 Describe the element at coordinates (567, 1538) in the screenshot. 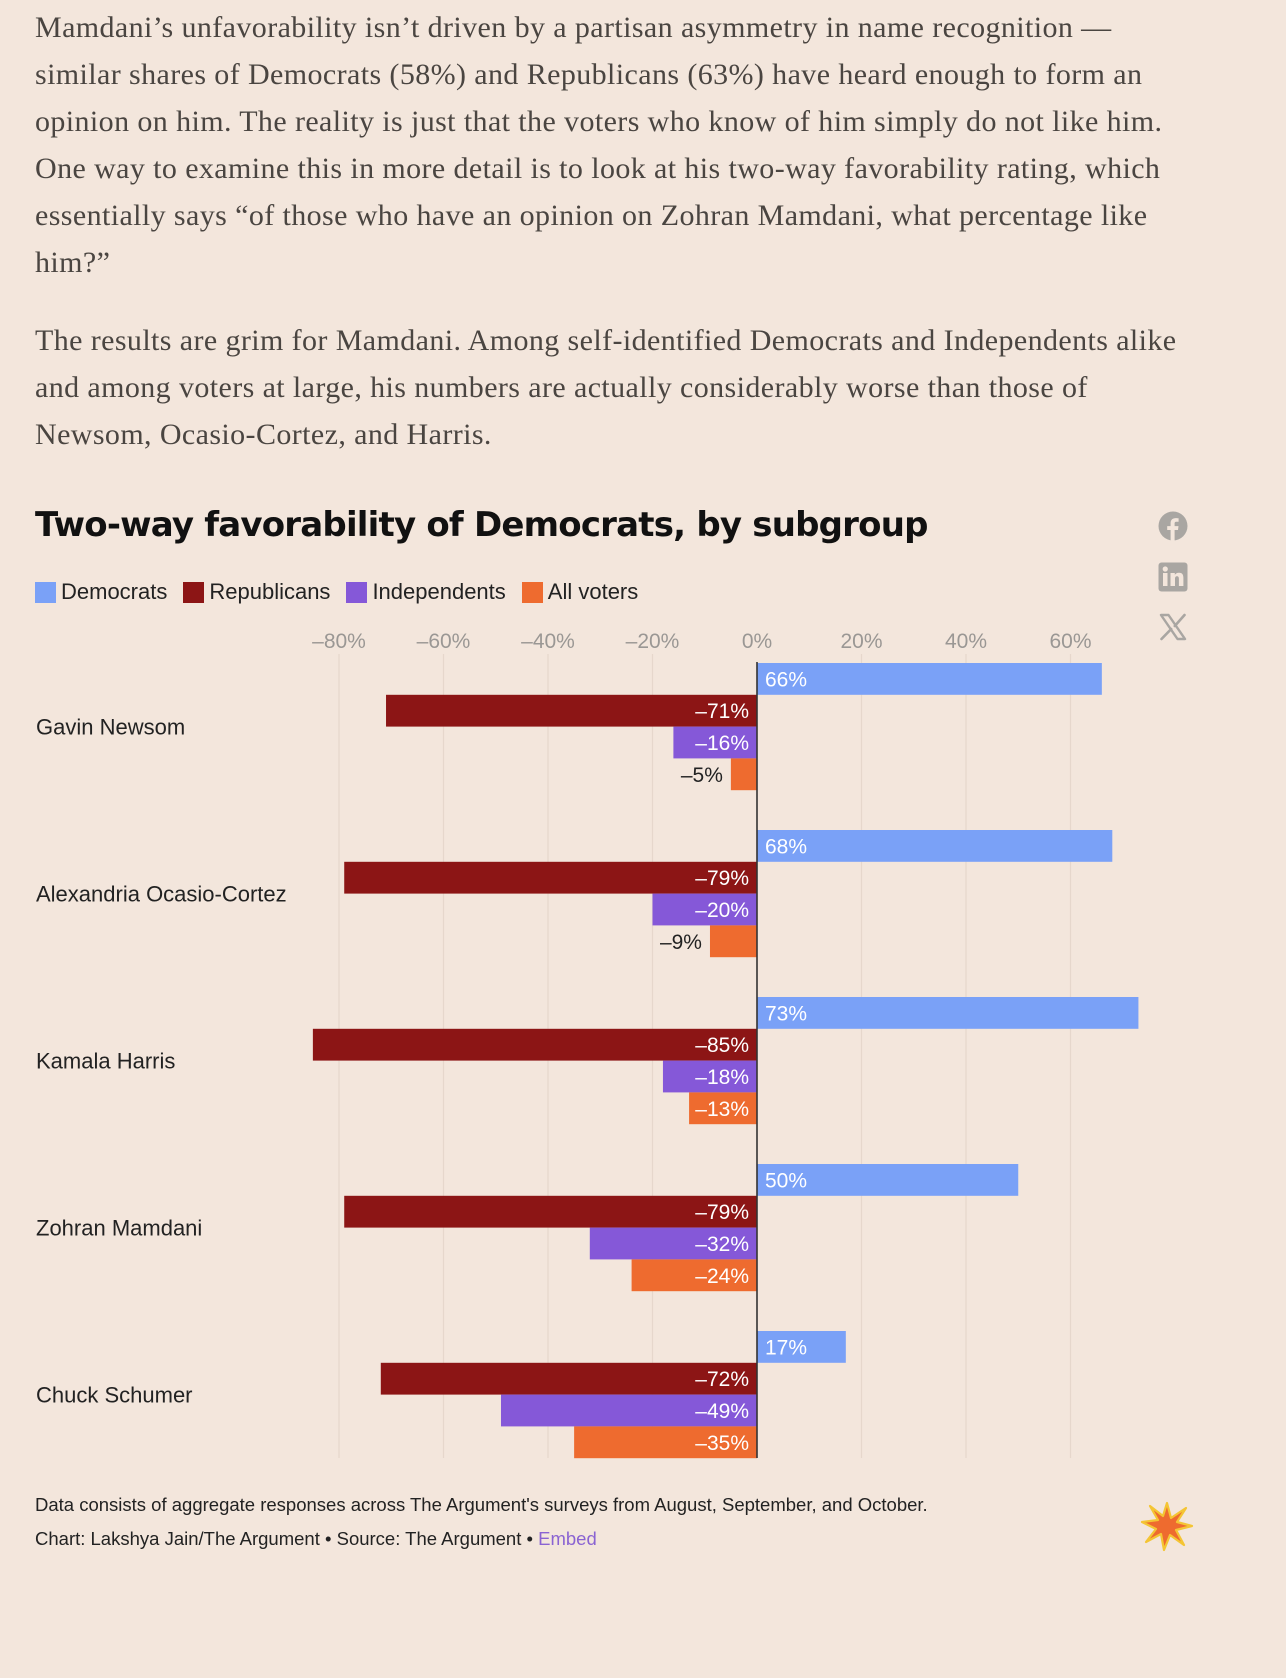

I see `embed-link: Embed` at that location.